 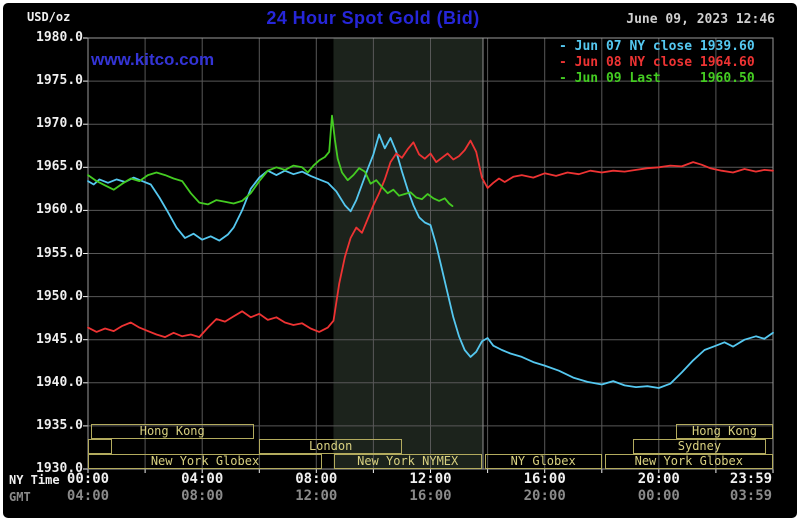 I want to click on ny-time-tick-label: 08:00, so click(x=316, y=479).